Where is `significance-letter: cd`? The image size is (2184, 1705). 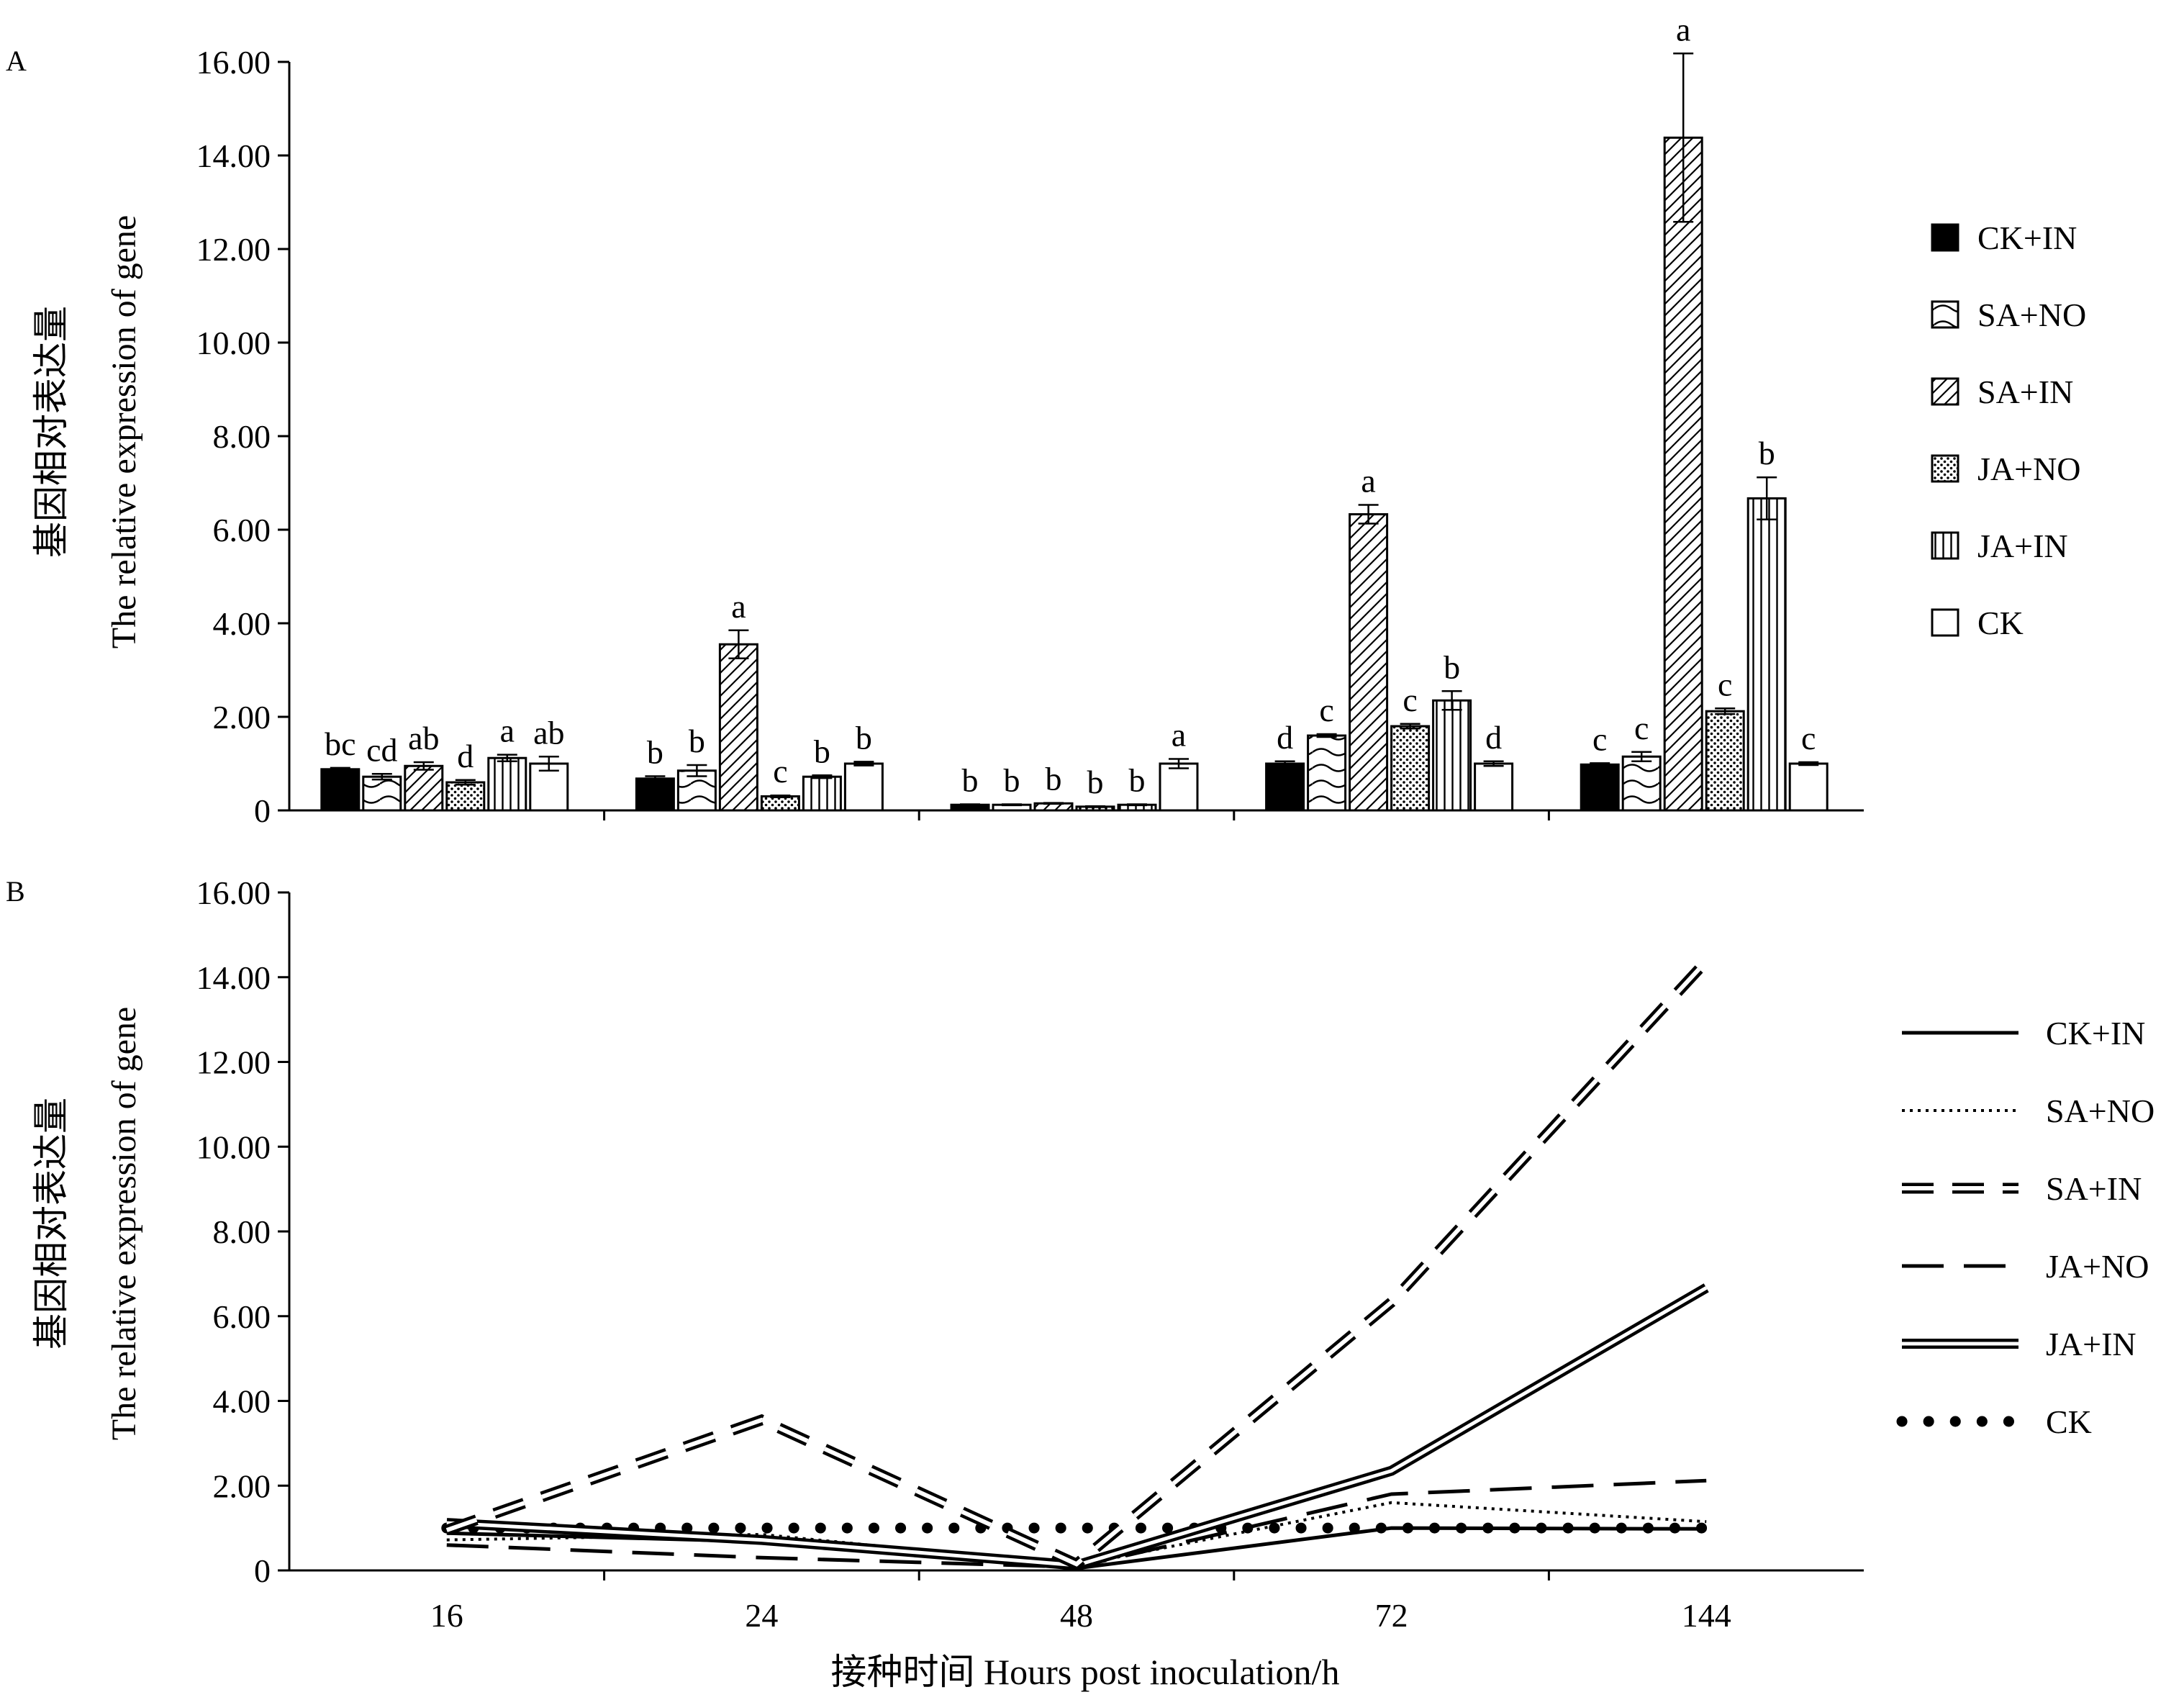
significance-letter: cd is located at coordinates (381, 749).